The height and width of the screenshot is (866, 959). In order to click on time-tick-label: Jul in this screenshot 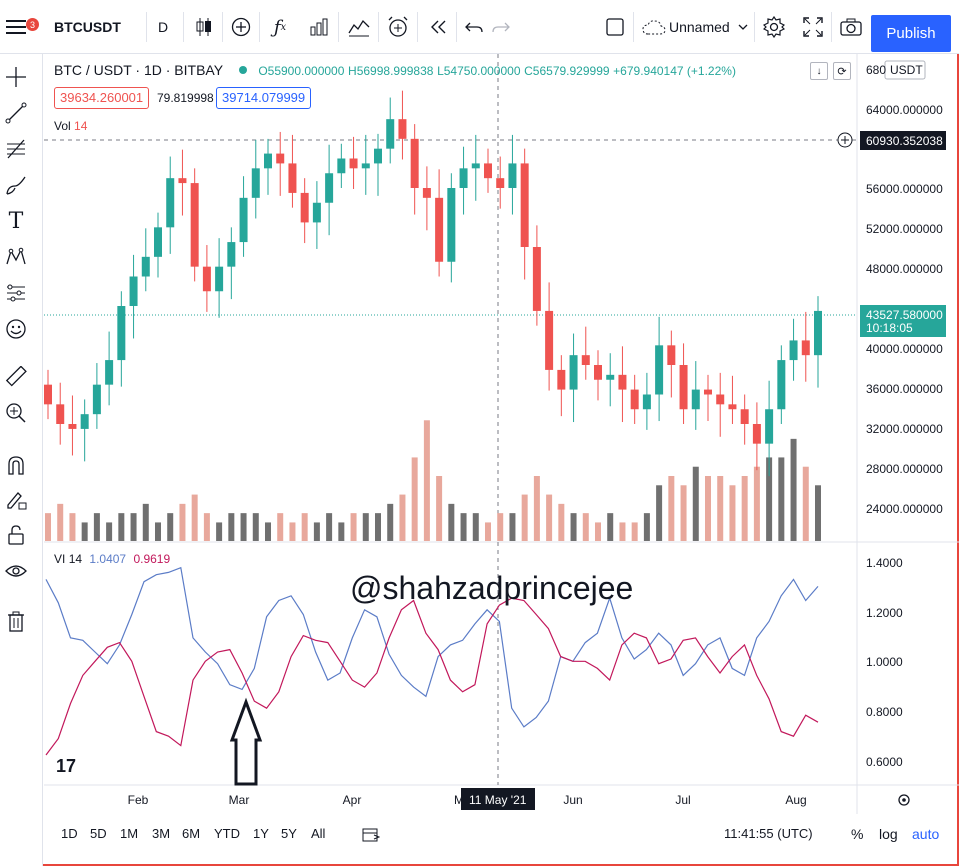, I will do `click(682, 800)`.